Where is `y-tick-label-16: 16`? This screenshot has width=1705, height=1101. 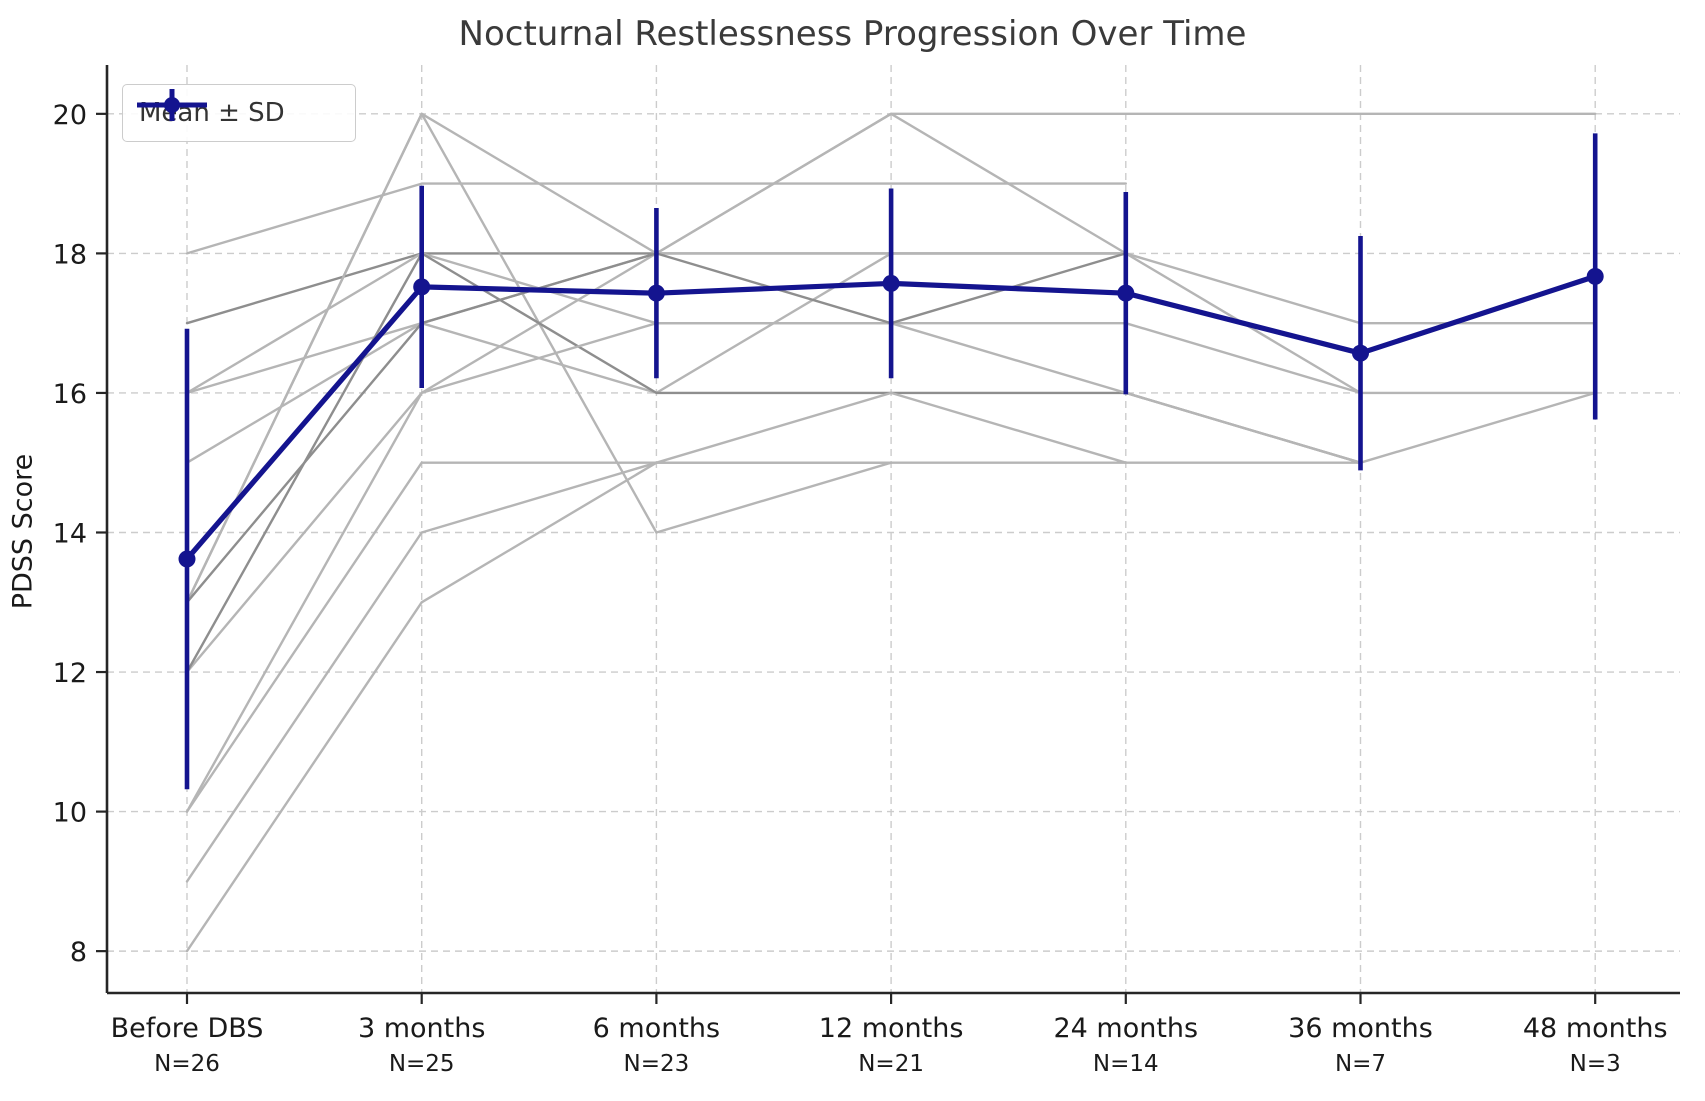 y-tick-label-16: 16 is located at coordinates (70, 394).